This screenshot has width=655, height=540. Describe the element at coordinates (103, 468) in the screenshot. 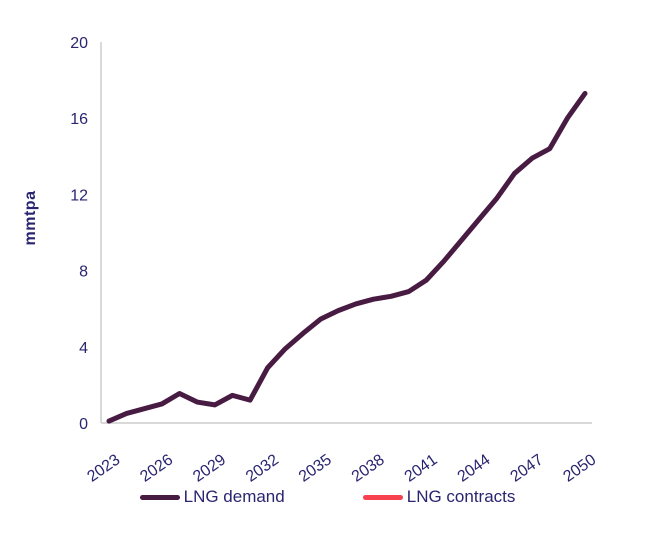

I see `x-tick-label: 2023` at that location.